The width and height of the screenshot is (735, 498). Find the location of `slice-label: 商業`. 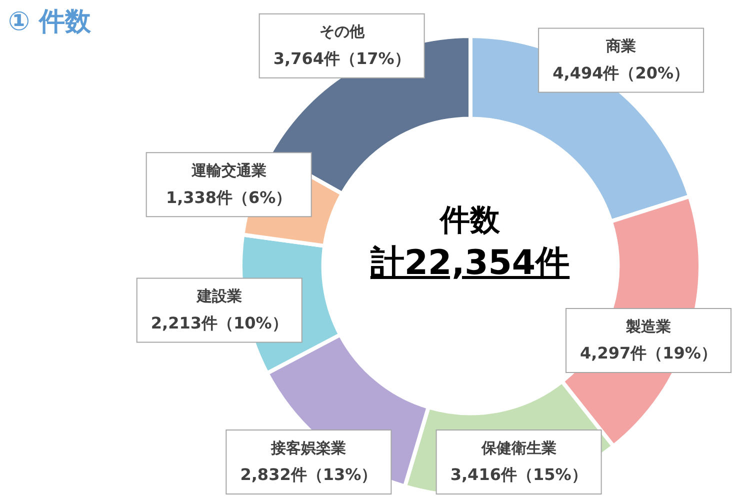

slice-label: 商業 is located at coordinates (620, 46).